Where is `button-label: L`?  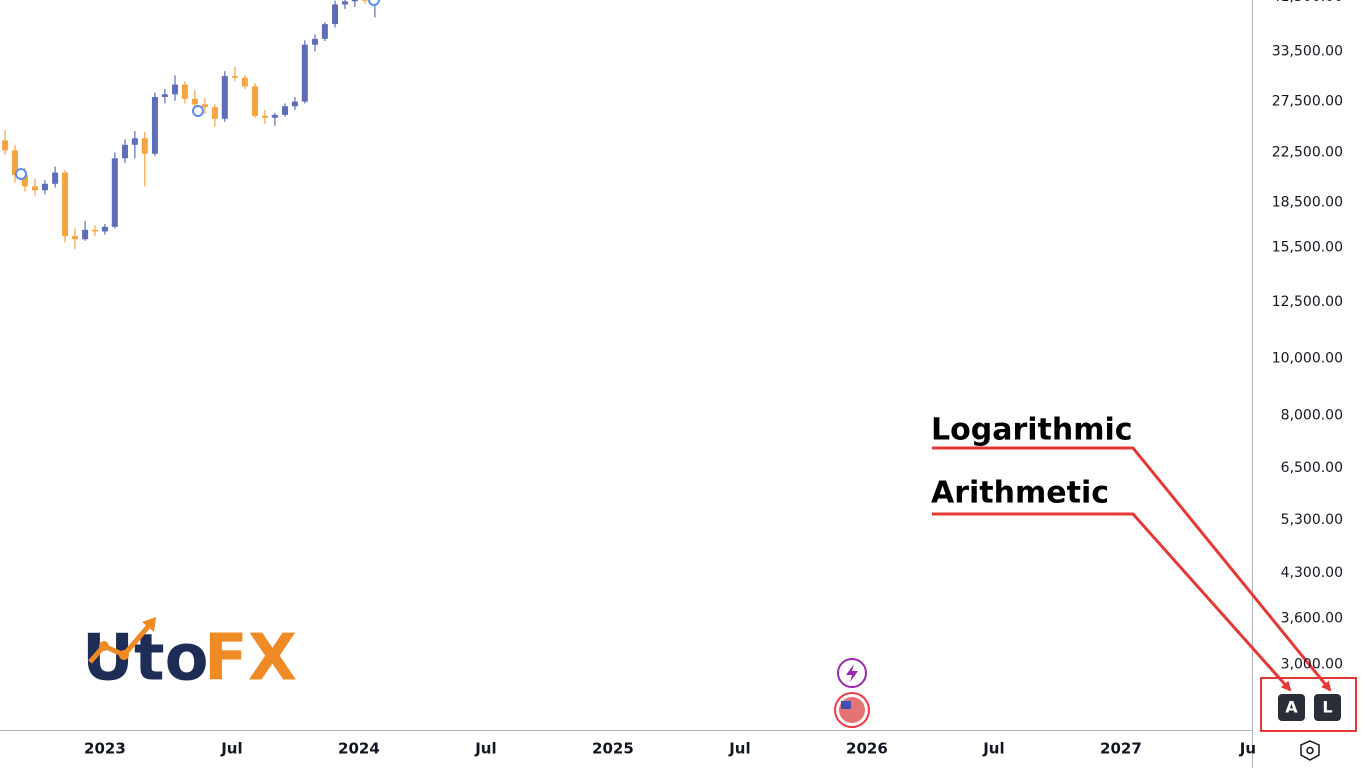 button-label: L is located at coordinates (1327, 707).